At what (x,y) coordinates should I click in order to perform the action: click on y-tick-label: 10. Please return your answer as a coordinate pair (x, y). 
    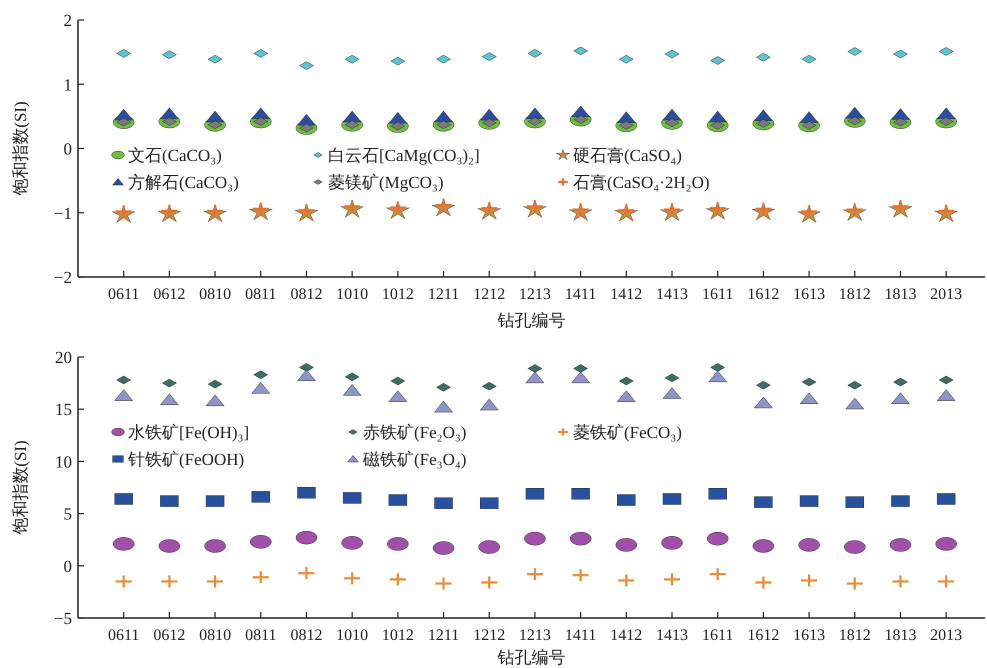
    Looking at the image, I should click on (63, 462).